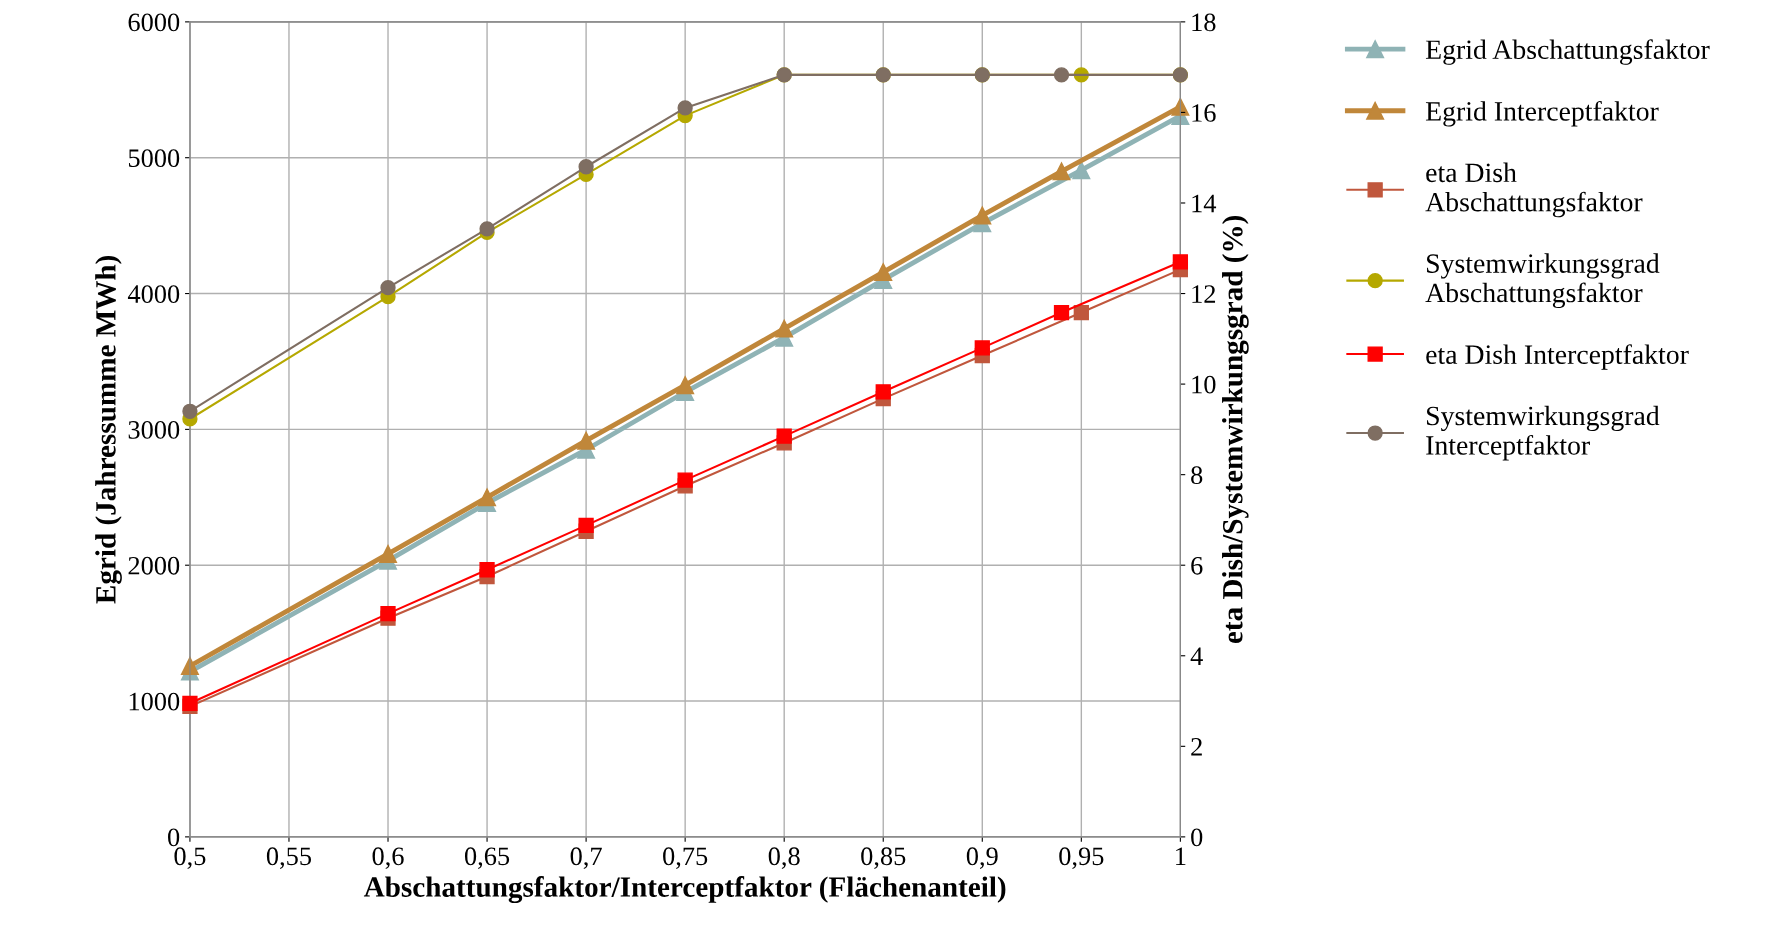  What do you see at coordinates (1543, 433) in the screenshot?
I see `legend-label: Systemwirkungsgrad Interceptfaktor` at bounding box center [1543, 433].